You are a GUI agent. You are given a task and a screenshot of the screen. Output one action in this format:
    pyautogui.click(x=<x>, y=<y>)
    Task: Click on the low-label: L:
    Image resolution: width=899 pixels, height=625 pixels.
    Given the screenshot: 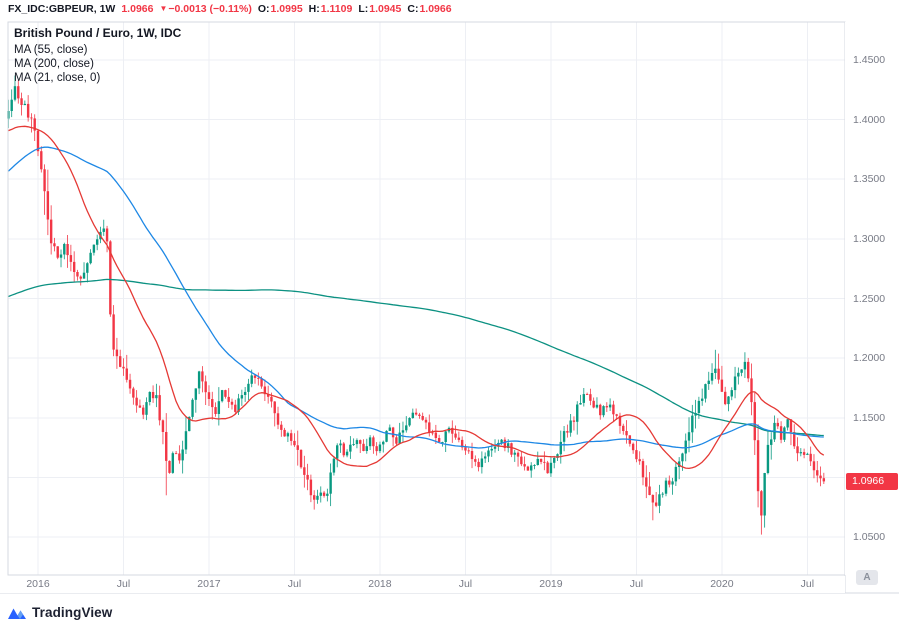 What is the action you would take?
    pyautogui.click(x=363, y=9)
    